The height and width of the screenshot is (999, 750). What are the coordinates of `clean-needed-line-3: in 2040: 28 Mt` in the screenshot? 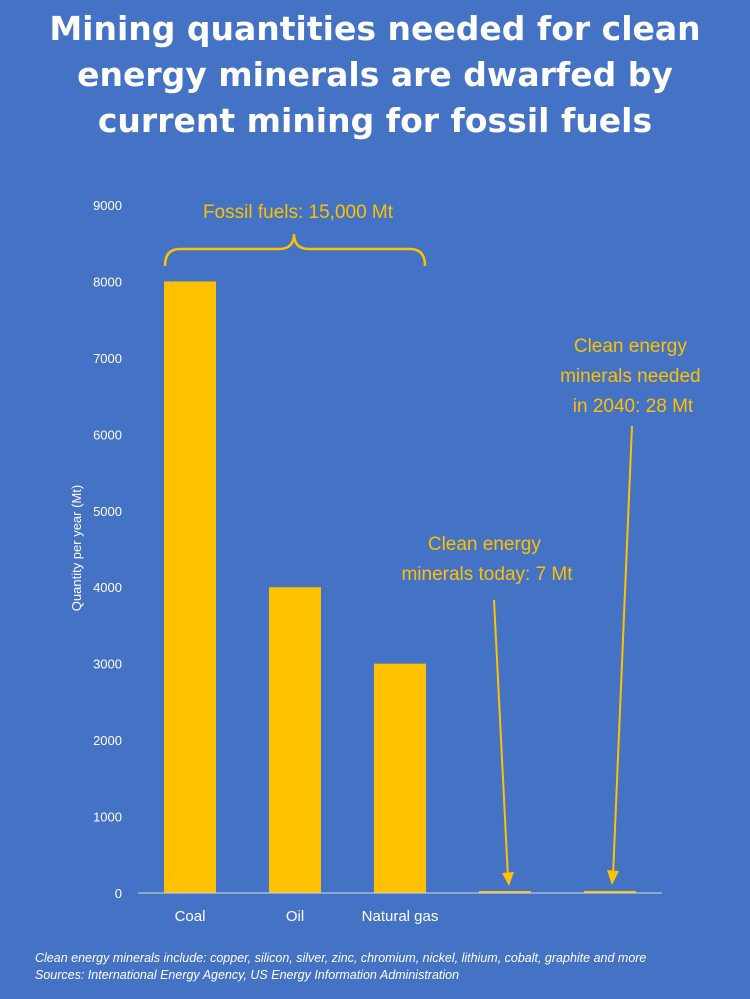 It's located at (633, 406).